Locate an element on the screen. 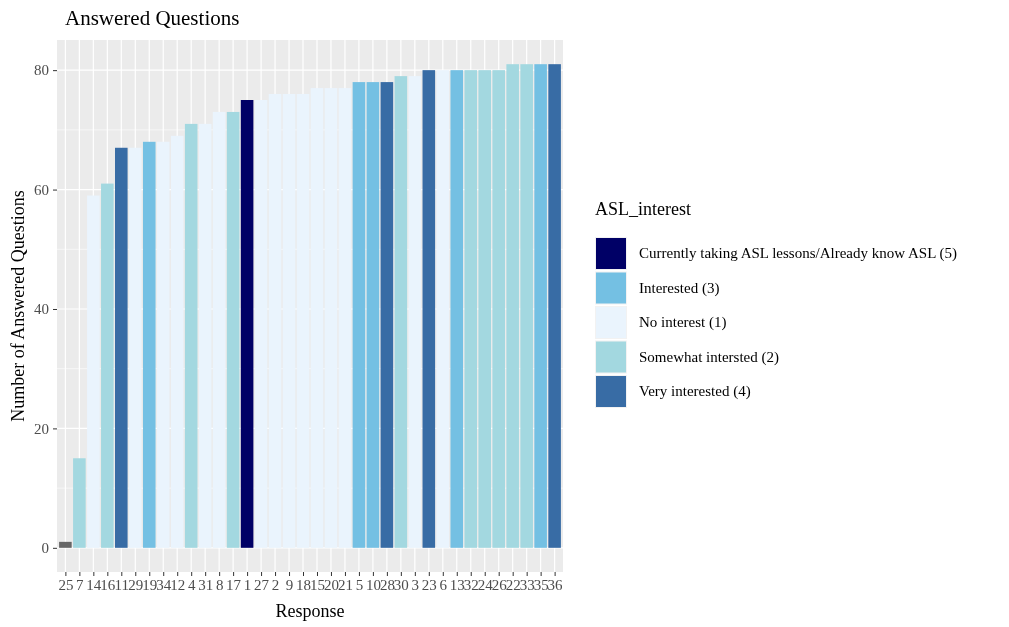 The width and height of the screenshot is (1009, 627). x-tick-label: 19 is located at coordinates (150, 584).